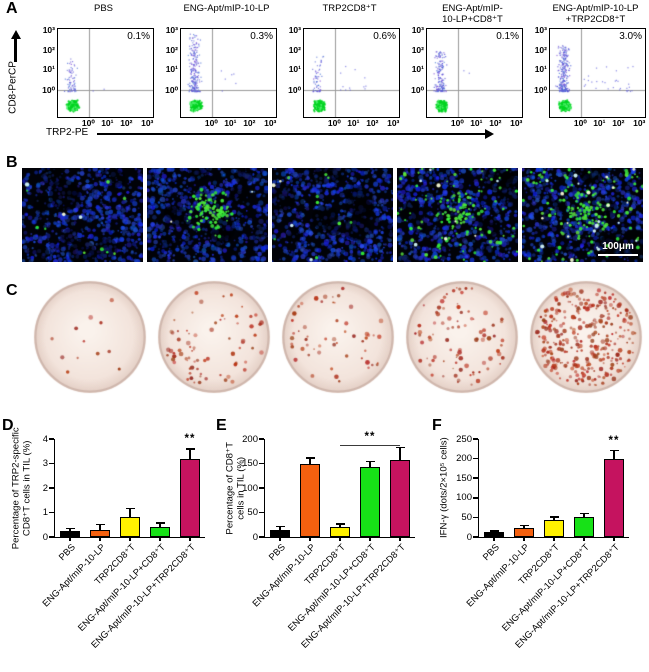  Describe the element at coordinates (82, 215) in the screenshot. I see `tissue-canvas` at that location.